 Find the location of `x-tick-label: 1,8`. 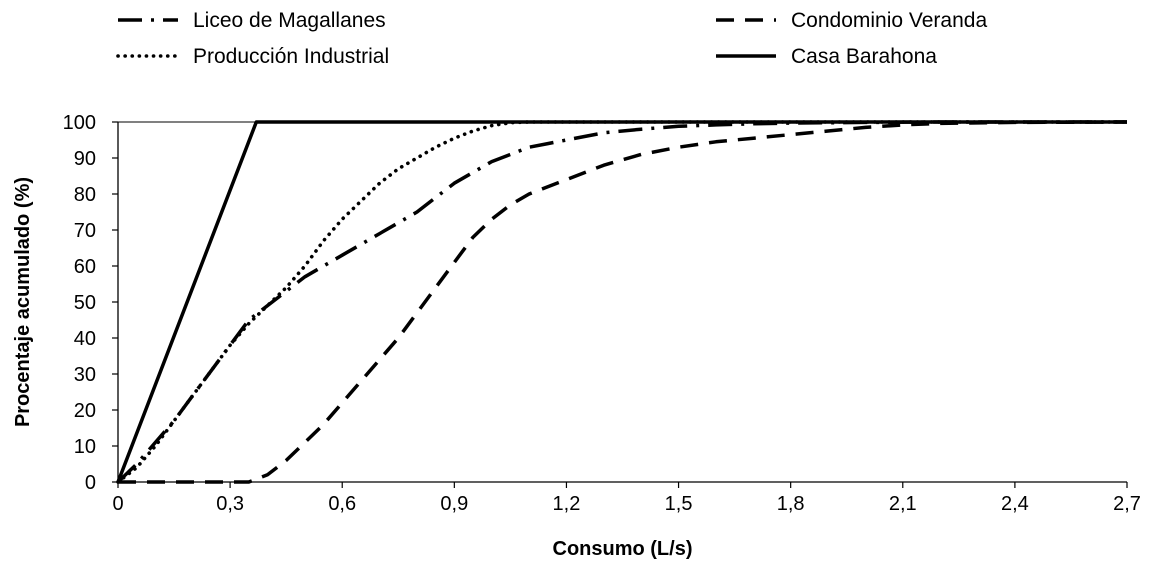

x-tick-label: 1,8 is located at coordinates (791, 504).